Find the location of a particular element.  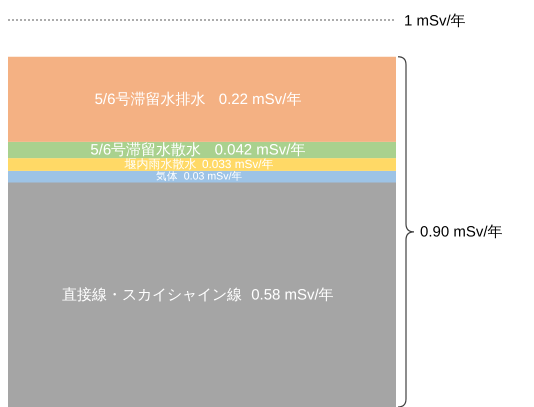

ref-line-label: 1 mSv/年 is located at coordinates (435, 21).